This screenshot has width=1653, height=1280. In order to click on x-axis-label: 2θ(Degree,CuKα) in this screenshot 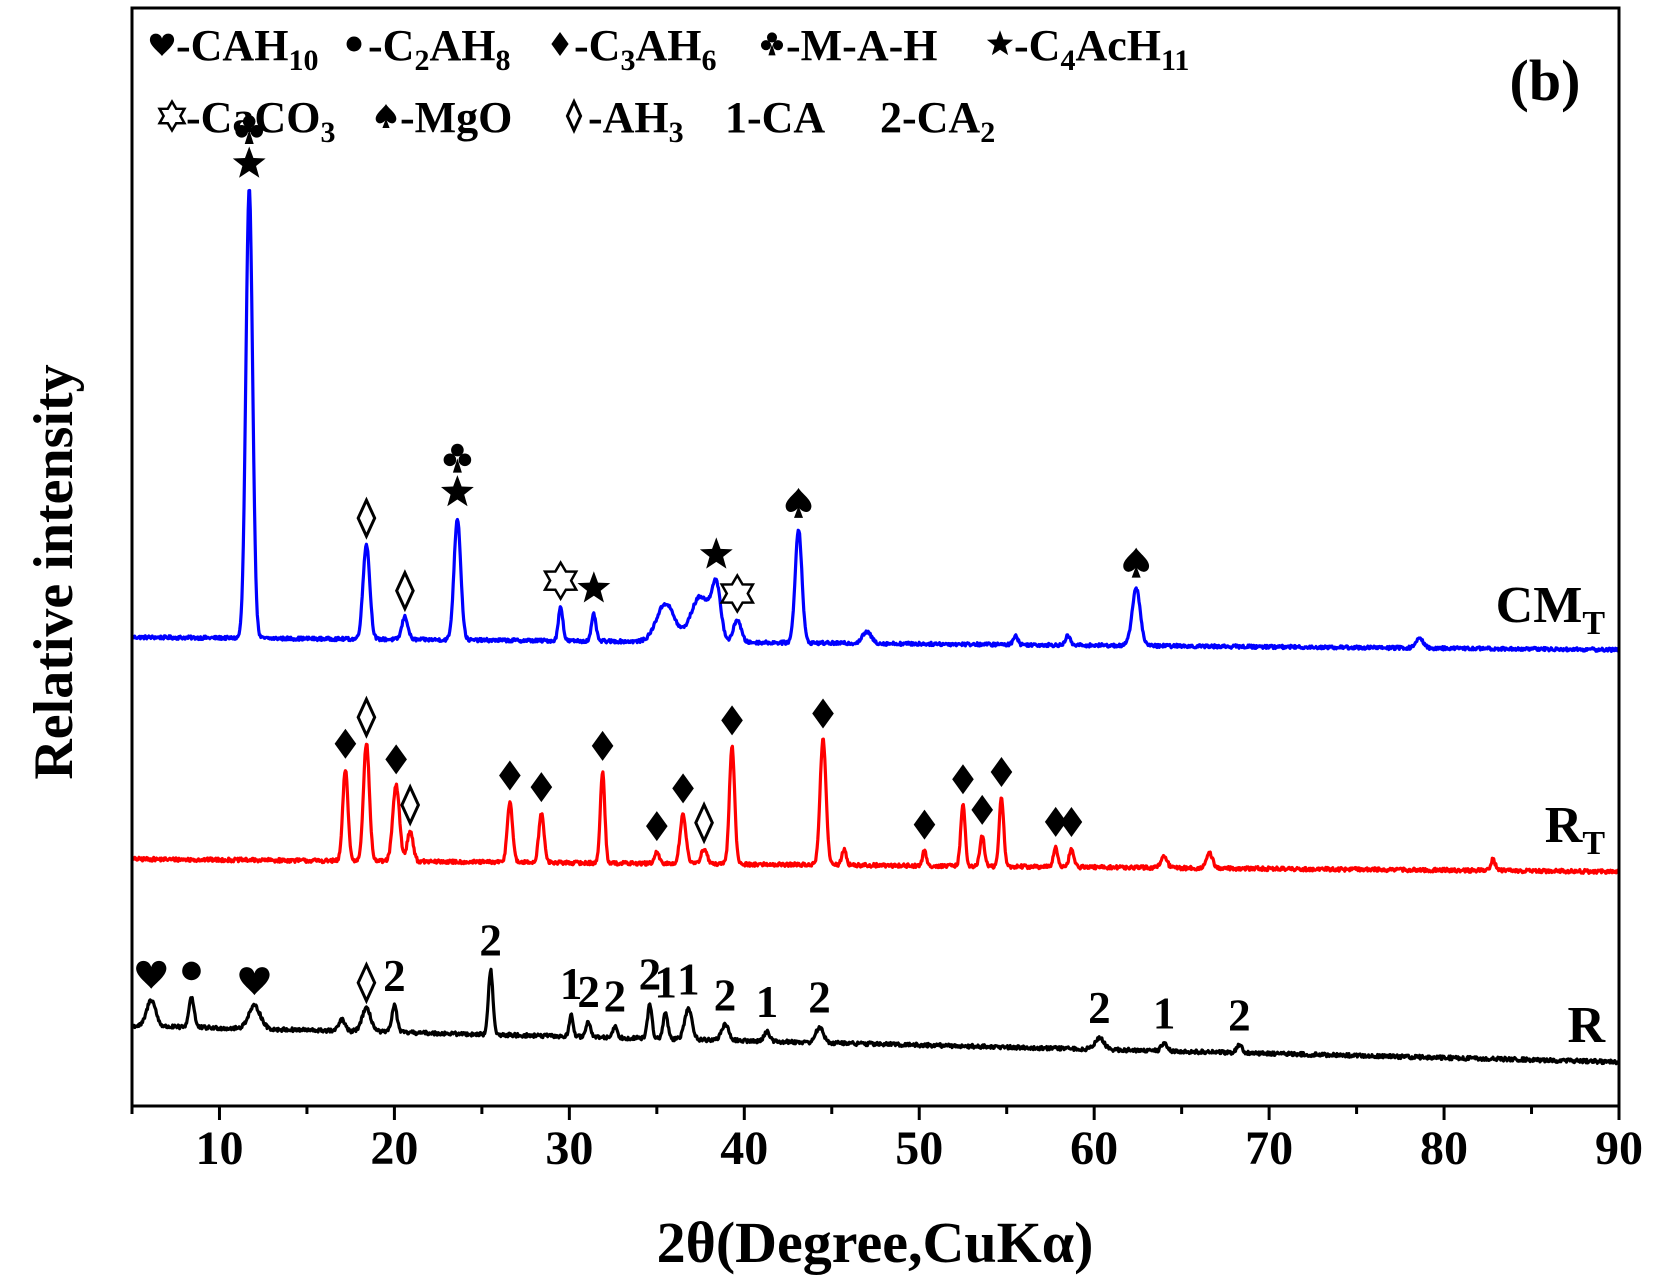, I will do `click(875, 1242)`.